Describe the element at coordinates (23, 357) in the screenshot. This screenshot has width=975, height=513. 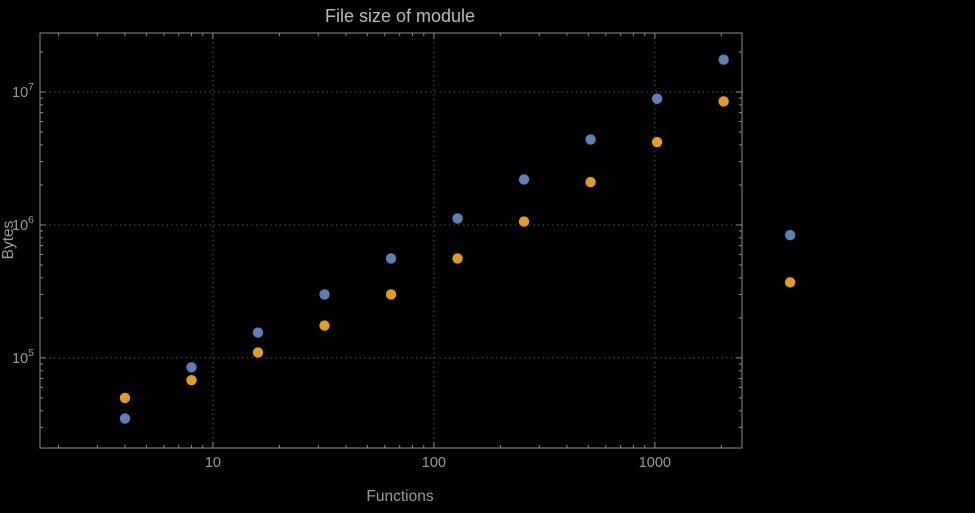
I see `y-tick-label: 10⁵` at that location.